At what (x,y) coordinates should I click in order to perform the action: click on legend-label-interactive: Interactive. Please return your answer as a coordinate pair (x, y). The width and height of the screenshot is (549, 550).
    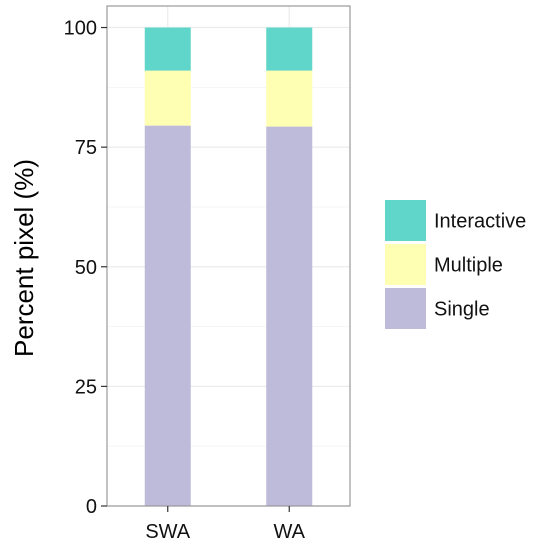
    Looking at the image, I should click on (480, 222).